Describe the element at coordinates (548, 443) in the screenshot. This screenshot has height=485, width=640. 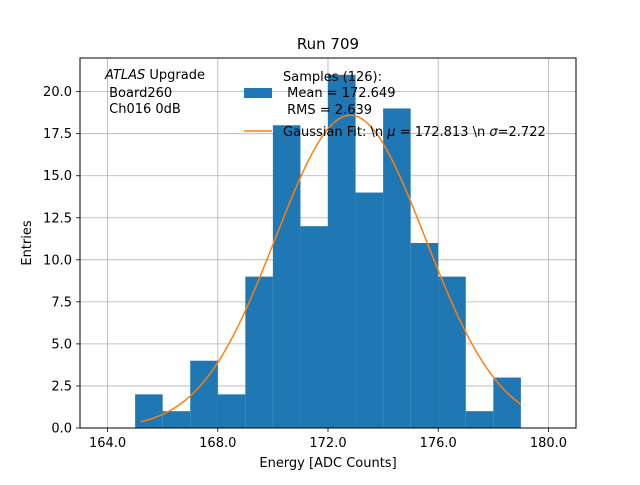
I see `x-tick-label: 180.0` at that location.